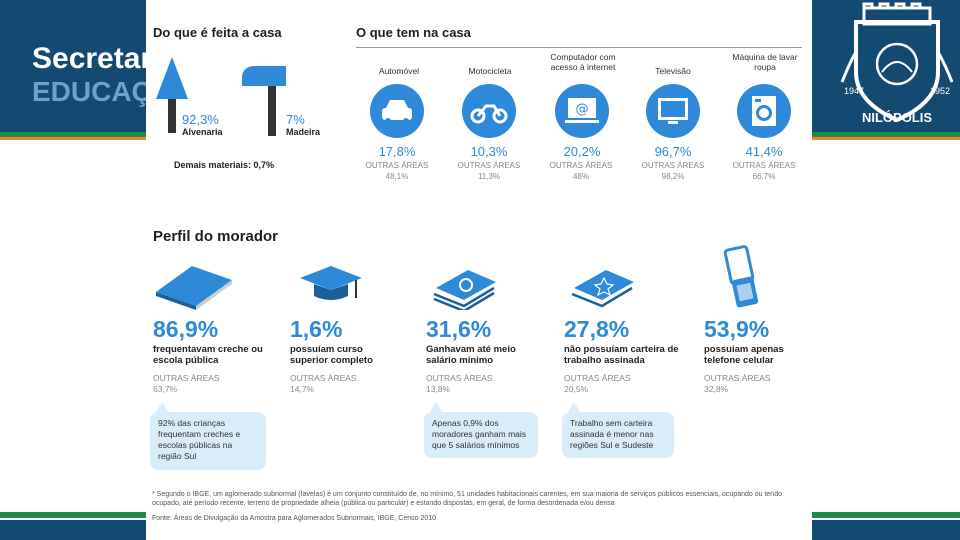 The height and width of the screenshot is (540, 960). Describe the element at coordinates (399, 71) in the screenshot. I see `item-label-automovel: Automóvel` at that location.